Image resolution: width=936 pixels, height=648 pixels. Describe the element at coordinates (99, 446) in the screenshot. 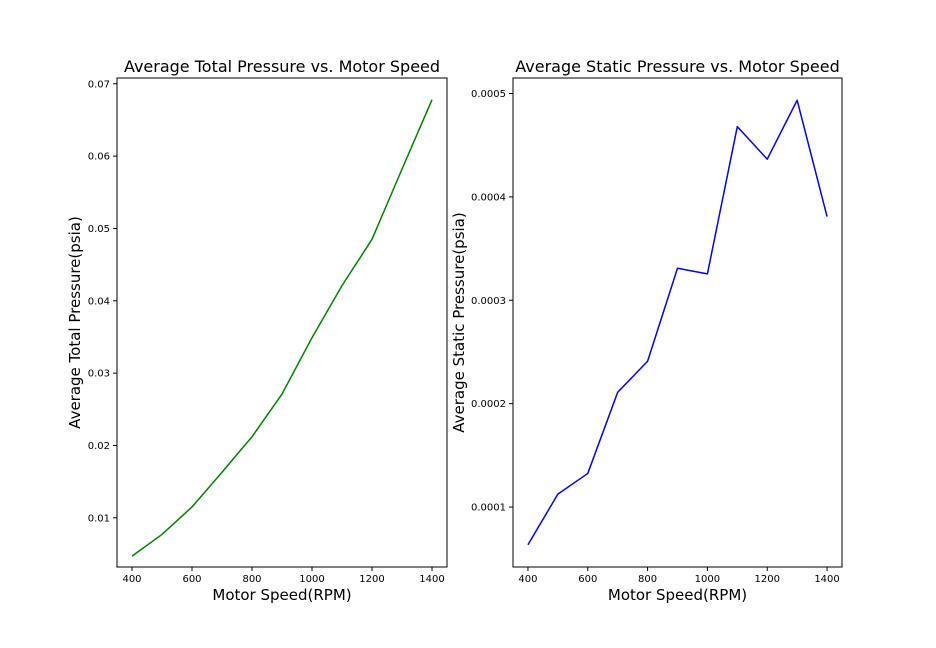

I see `chart1-y-tick-label: 0.02` at that location.